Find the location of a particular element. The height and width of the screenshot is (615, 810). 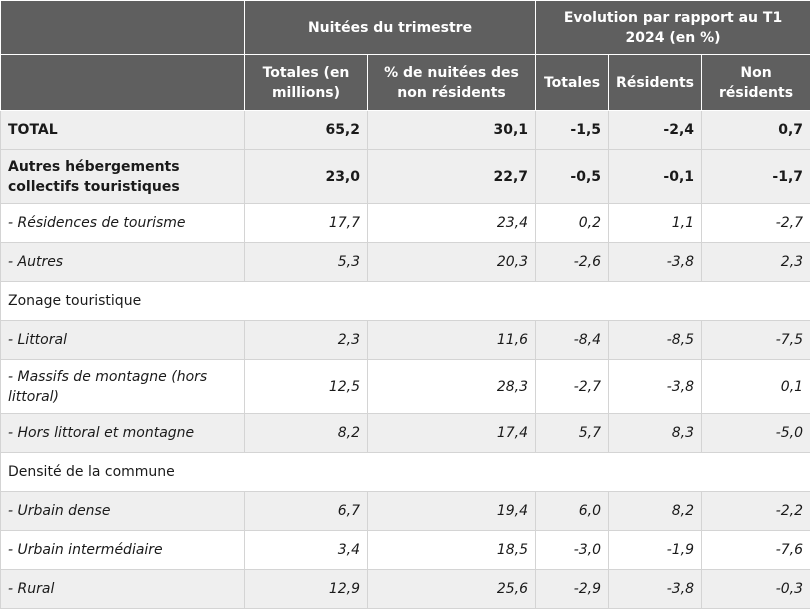

cell-value: -2,2 is located at coordinates (755, 511).